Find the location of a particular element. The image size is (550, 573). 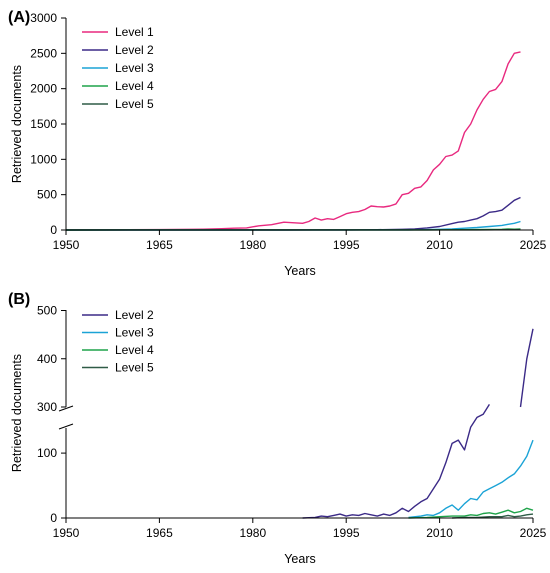

panel-b-x-axis-title: Years is located at coordinates (300, 559).